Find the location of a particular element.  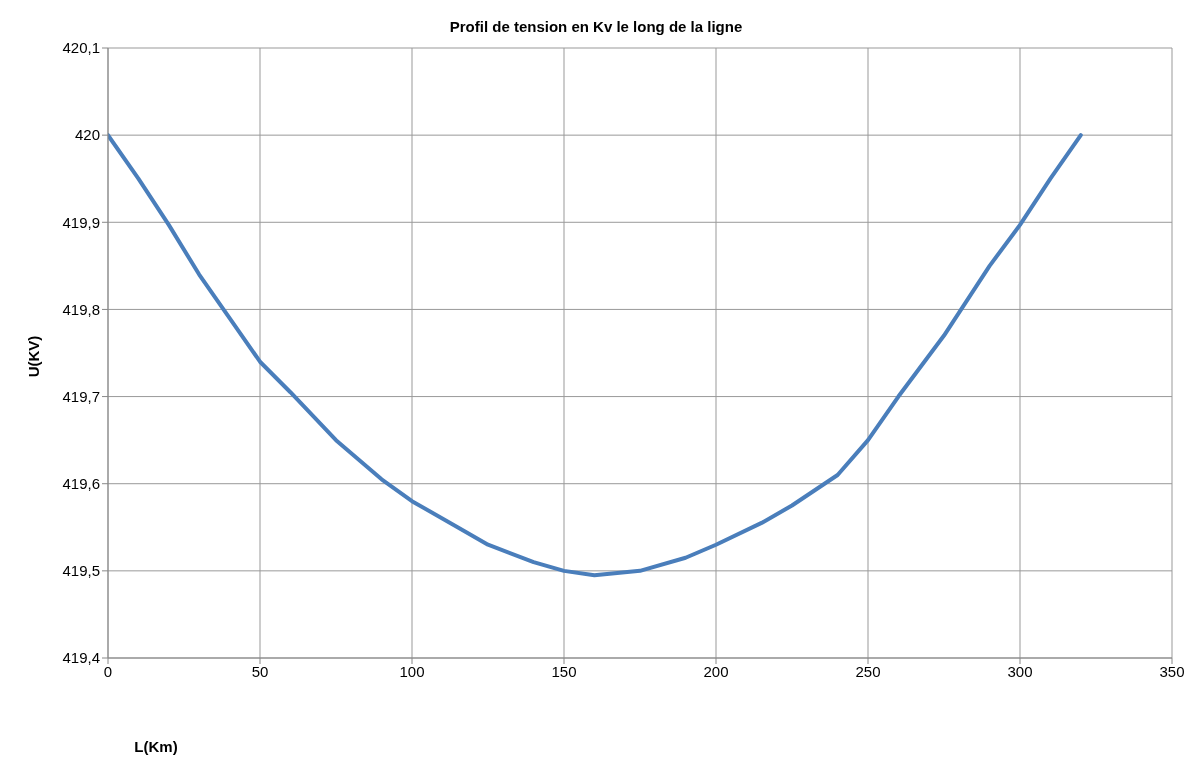

x-tick-label: 150 is located at coordinates (564, 671).